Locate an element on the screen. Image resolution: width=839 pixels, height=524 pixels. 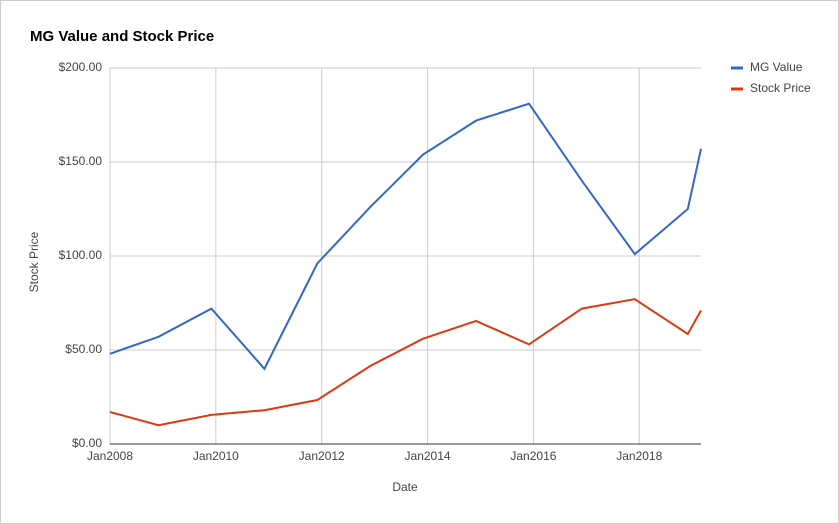
x-tick-label: Jan2016 is located at coordinates (533, 456).